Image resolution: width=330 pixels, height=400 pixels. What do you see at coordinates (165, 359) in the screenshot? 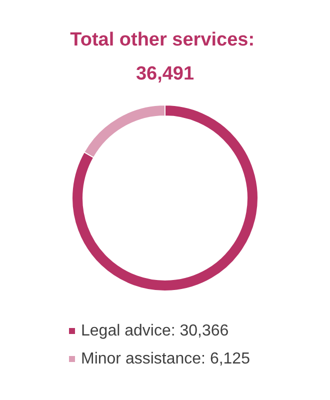
I see `legend-label: Minor assistance: 6,125` at bounding box center [165, 359].